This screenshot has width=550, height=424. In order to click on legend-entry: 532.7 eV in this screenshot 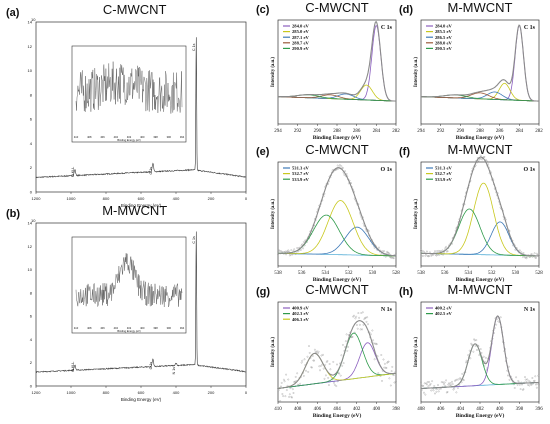, I will do `click(444, 173)`.